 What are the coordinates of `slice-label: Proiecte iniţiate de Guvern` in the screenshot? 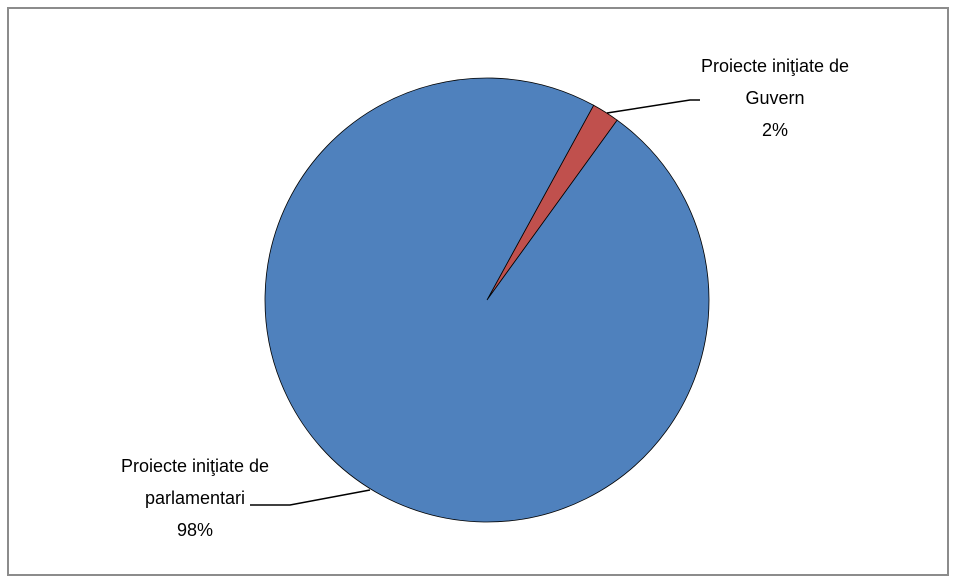 It's located at (775, 82).